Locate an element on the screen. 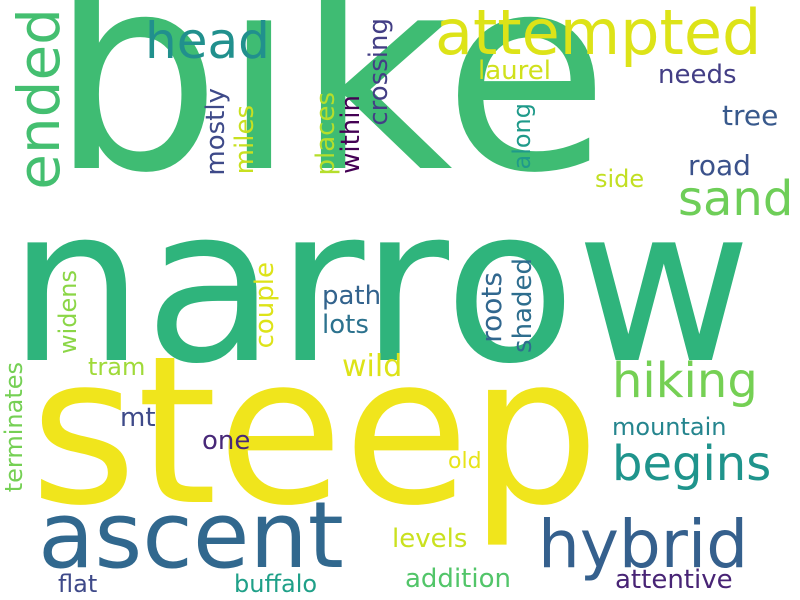  word-path: path is located at coordinates (352, 296).